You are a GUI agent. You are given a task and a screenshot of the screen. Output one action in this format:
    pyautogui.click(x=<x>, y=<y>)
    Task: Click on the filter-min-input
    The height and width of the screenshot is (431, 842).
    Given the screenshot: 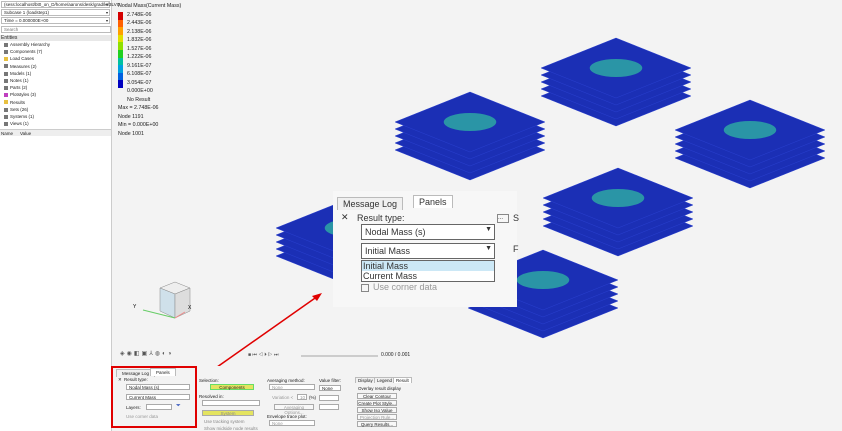 What is the action you would take?
    pyautogui.click(x=329, y=398)
    